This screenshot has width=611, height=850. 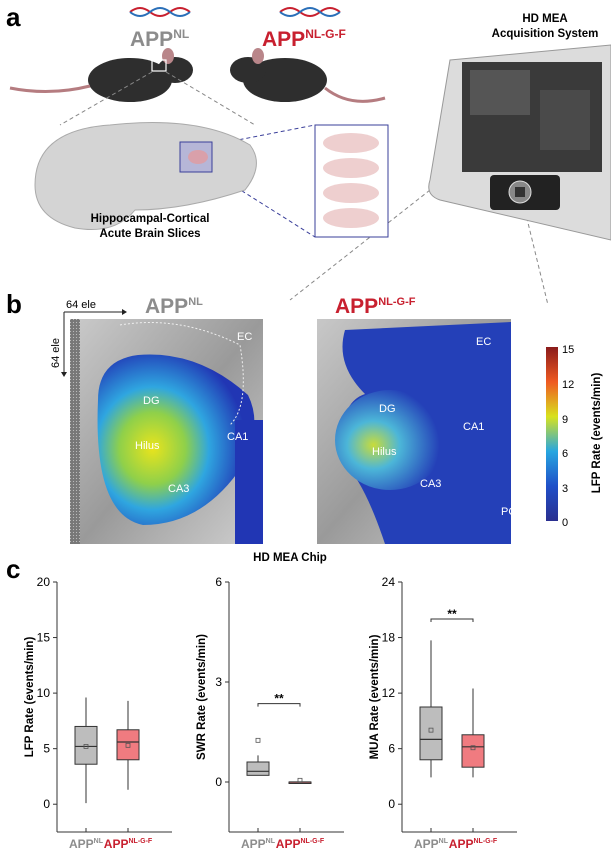 I want to click on y-tick-label: 15, so click(x=44, y=638).